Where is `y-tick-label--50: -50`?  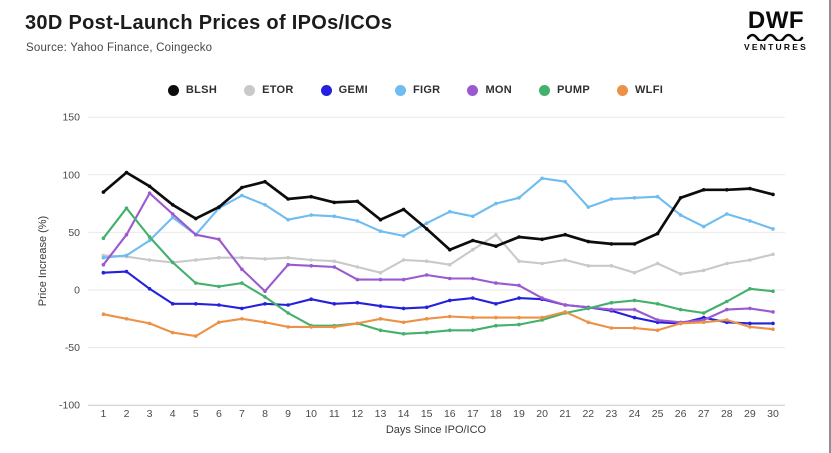
y-tick-label--50: -50 is located at coordinates (72, 348).